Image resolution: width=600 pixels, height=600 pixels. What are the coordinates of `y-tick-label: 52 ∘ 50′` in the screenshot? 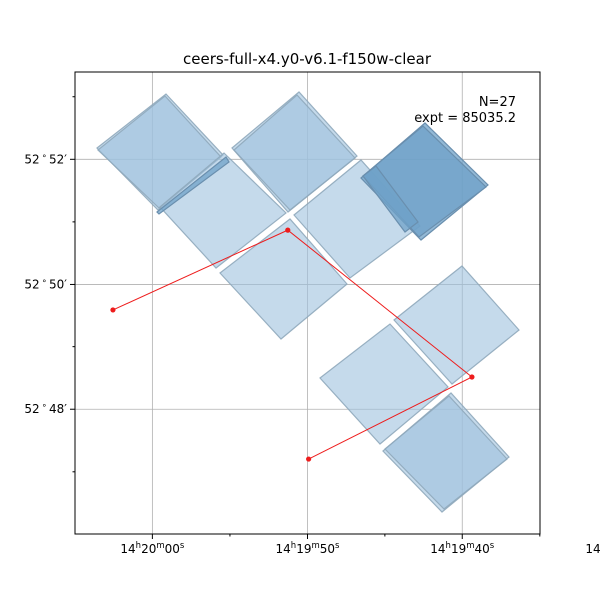 It's located at (45, 283).